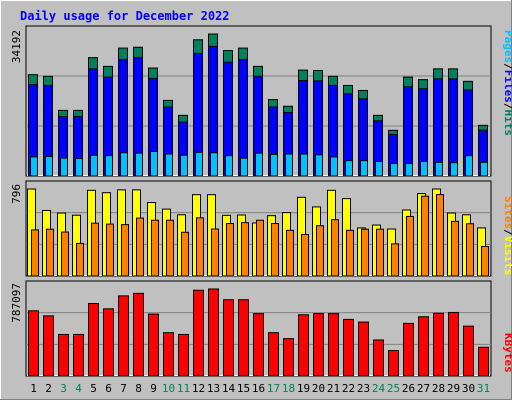 The image size is (512, 400). Describe the element at coordinates (258, 388) in the screenshot. I see `day-label-16: 16` at that location.